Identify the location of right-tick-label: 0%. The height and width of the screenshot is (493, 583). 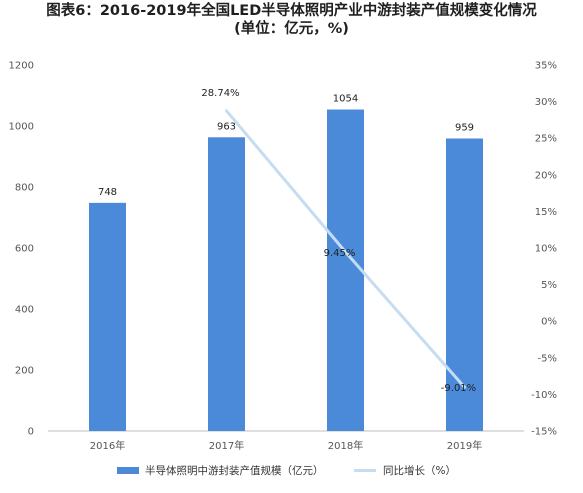
(549, 322).